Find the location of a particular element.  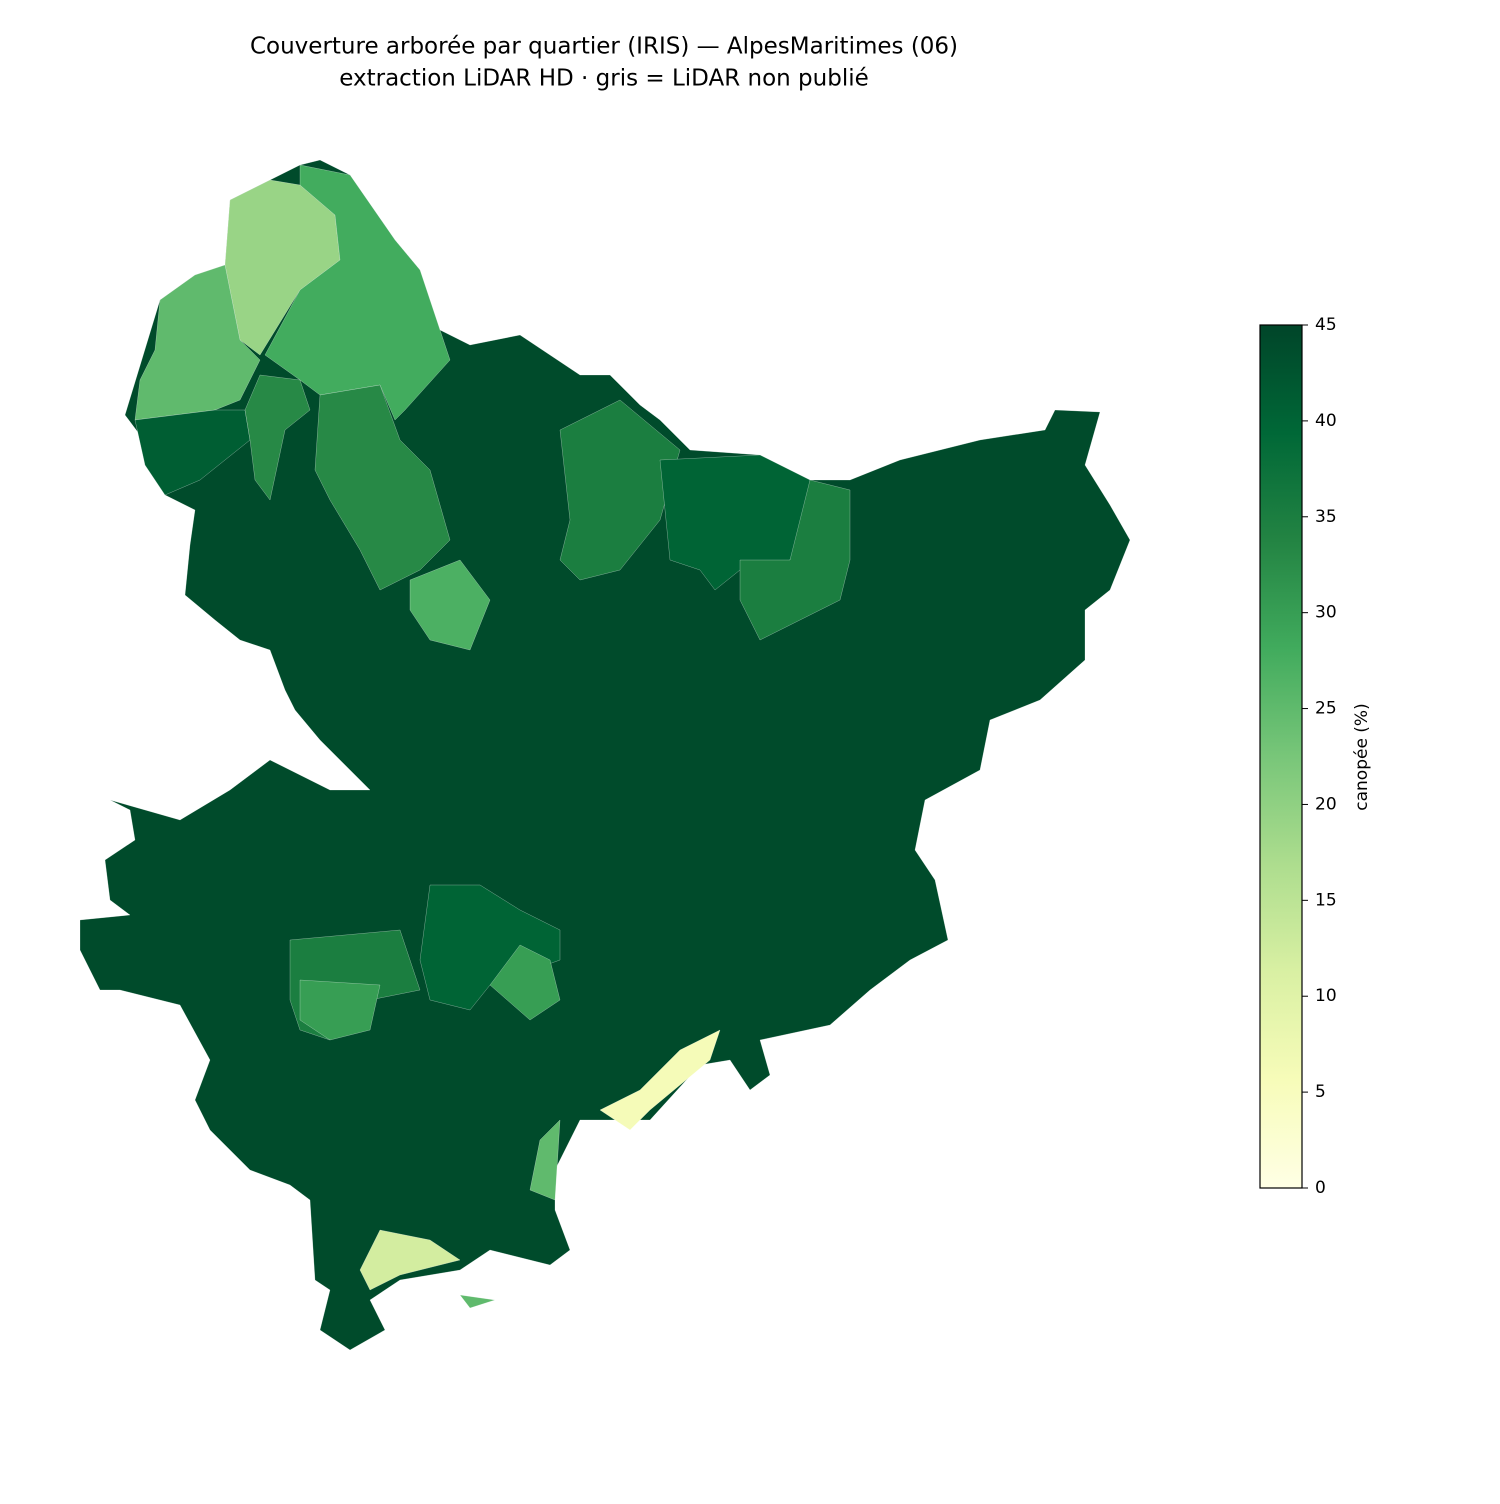

colorbar-tick-label: 0 is located at coordinates (1320, 1188).